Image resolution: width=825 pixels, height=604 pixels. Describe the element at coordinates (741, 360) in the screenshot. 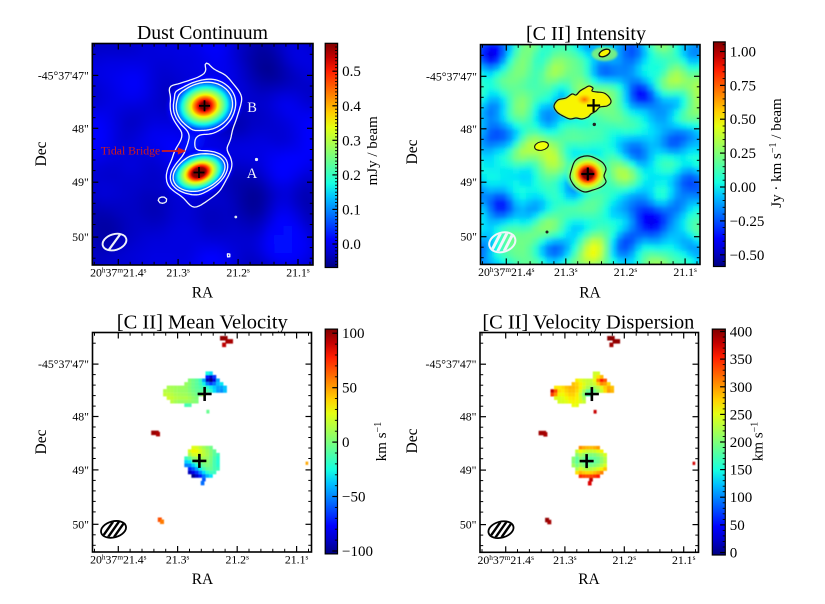

I see `svg-text: 350` at that location.